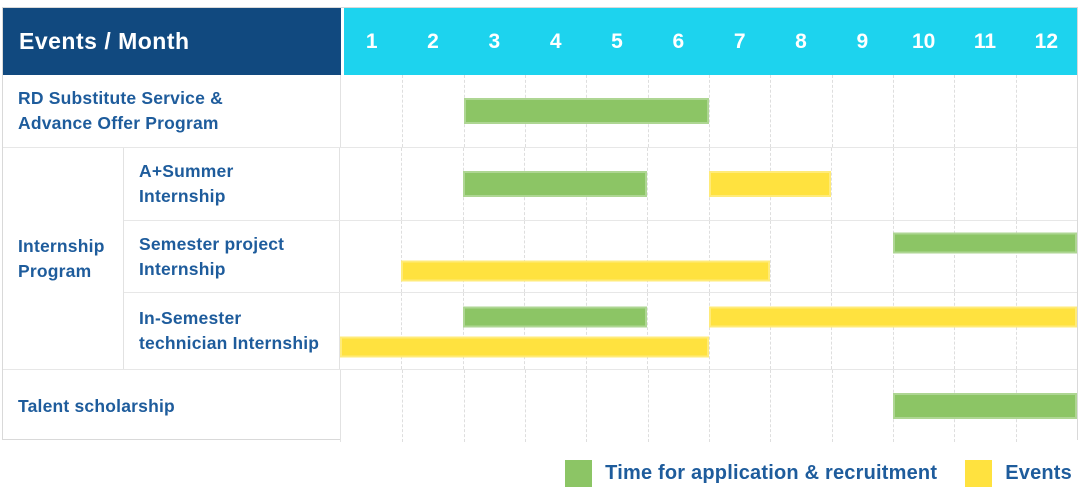 The height and width of the screenshot is (494, 1080). I want to click on month-header-cell: 10, so click(923, 41).